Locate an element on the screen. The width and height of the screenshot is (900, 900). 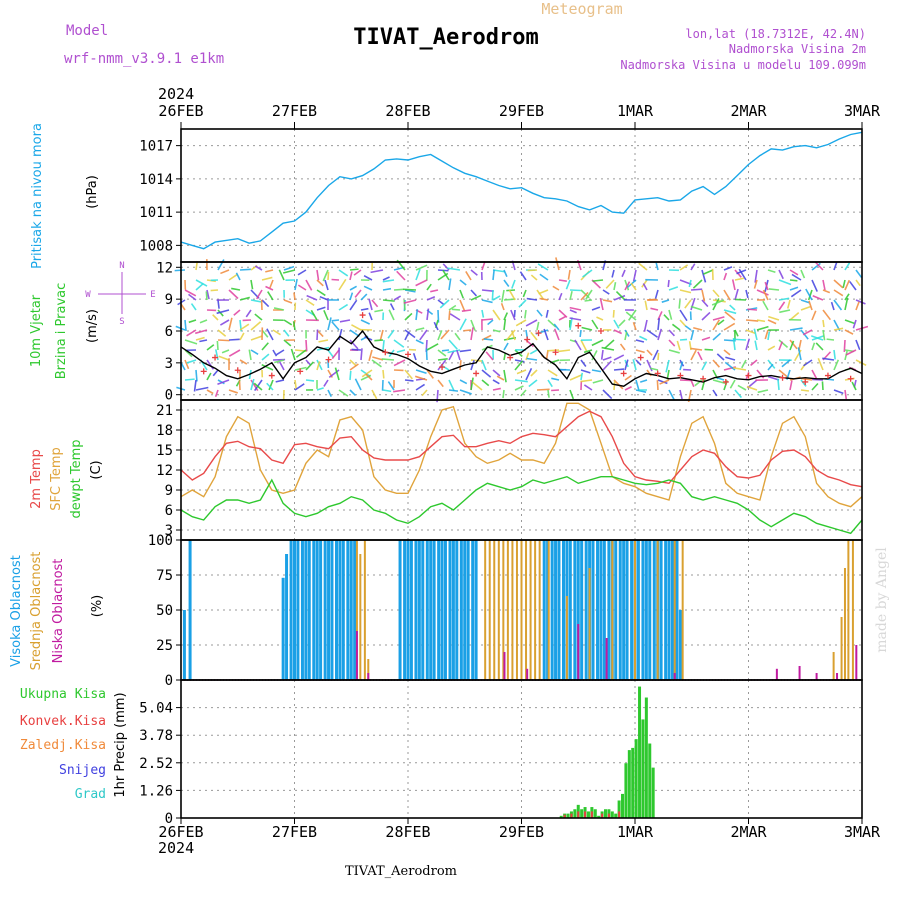
year-bottom: 2024 is located at coordinates (176, 848).